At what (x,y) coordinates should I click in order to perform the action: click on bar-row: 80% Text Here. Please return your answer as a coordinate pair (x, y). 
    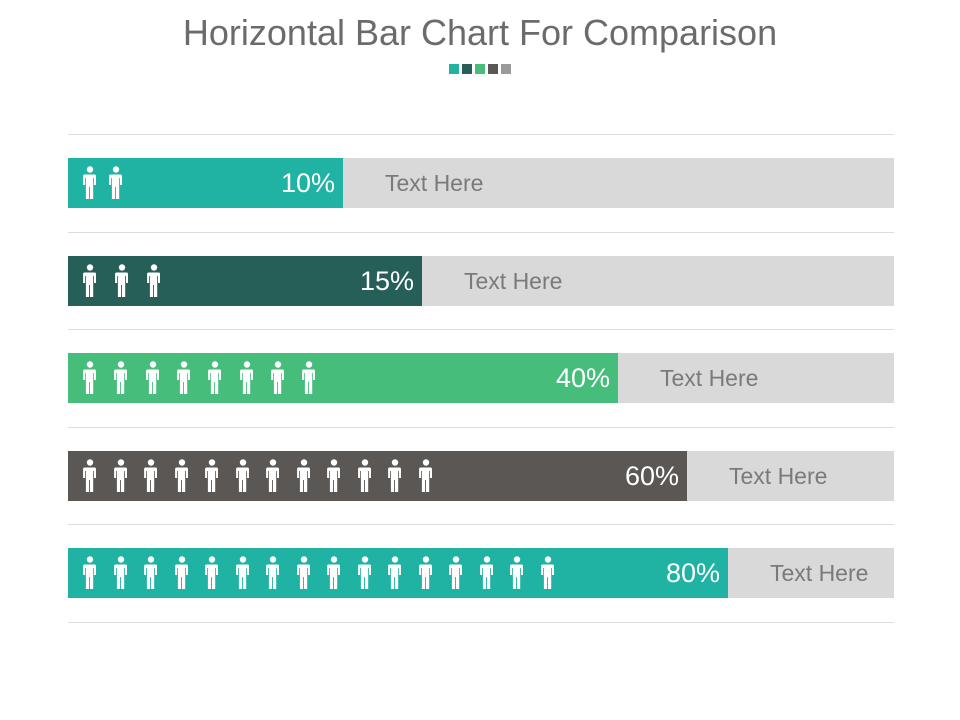
    Looking at the image, I should click on (481, 573).